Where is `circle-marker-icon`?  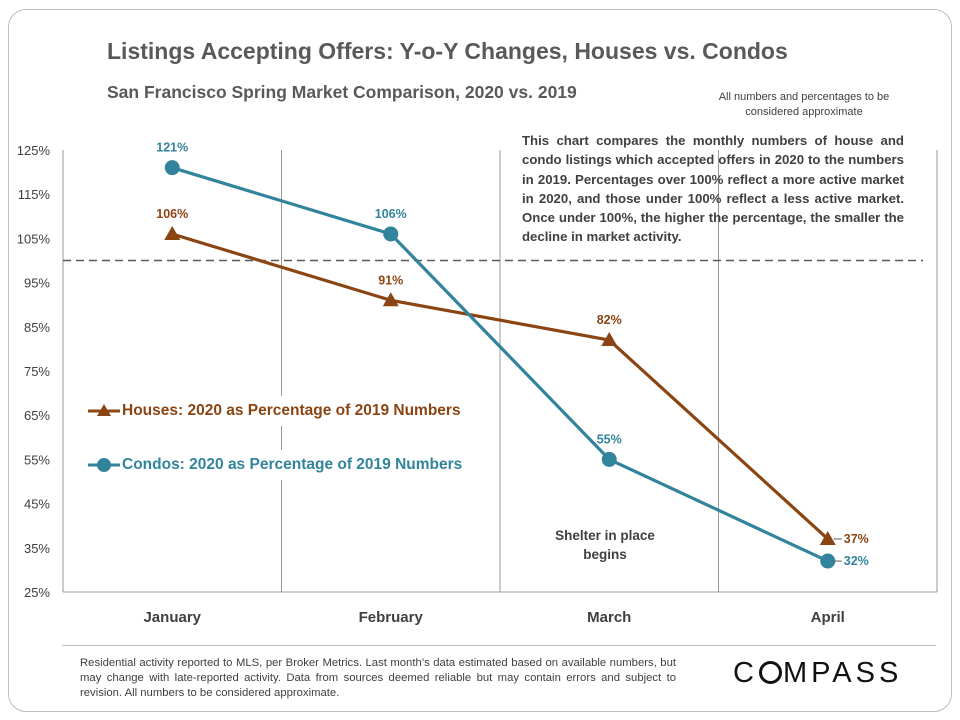
circle-marker-icon is located at coordinates (104, 465).